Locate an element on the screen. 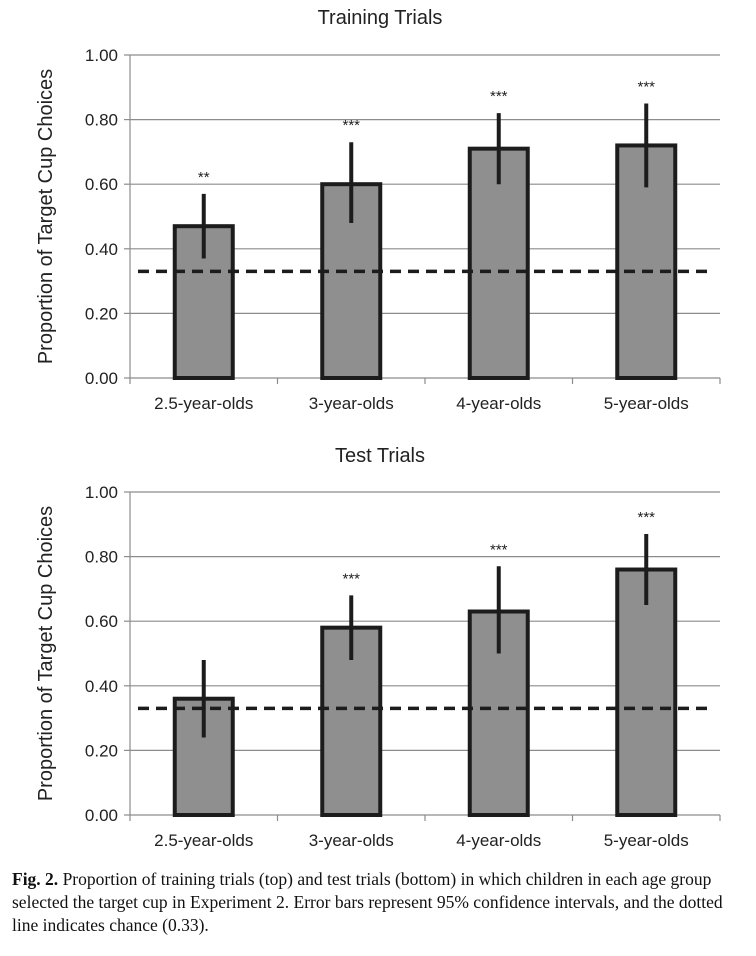 Image resolution: width=756 pixels, height=956 pixels. significance-marker: ** is located at coordinates (204, 177).